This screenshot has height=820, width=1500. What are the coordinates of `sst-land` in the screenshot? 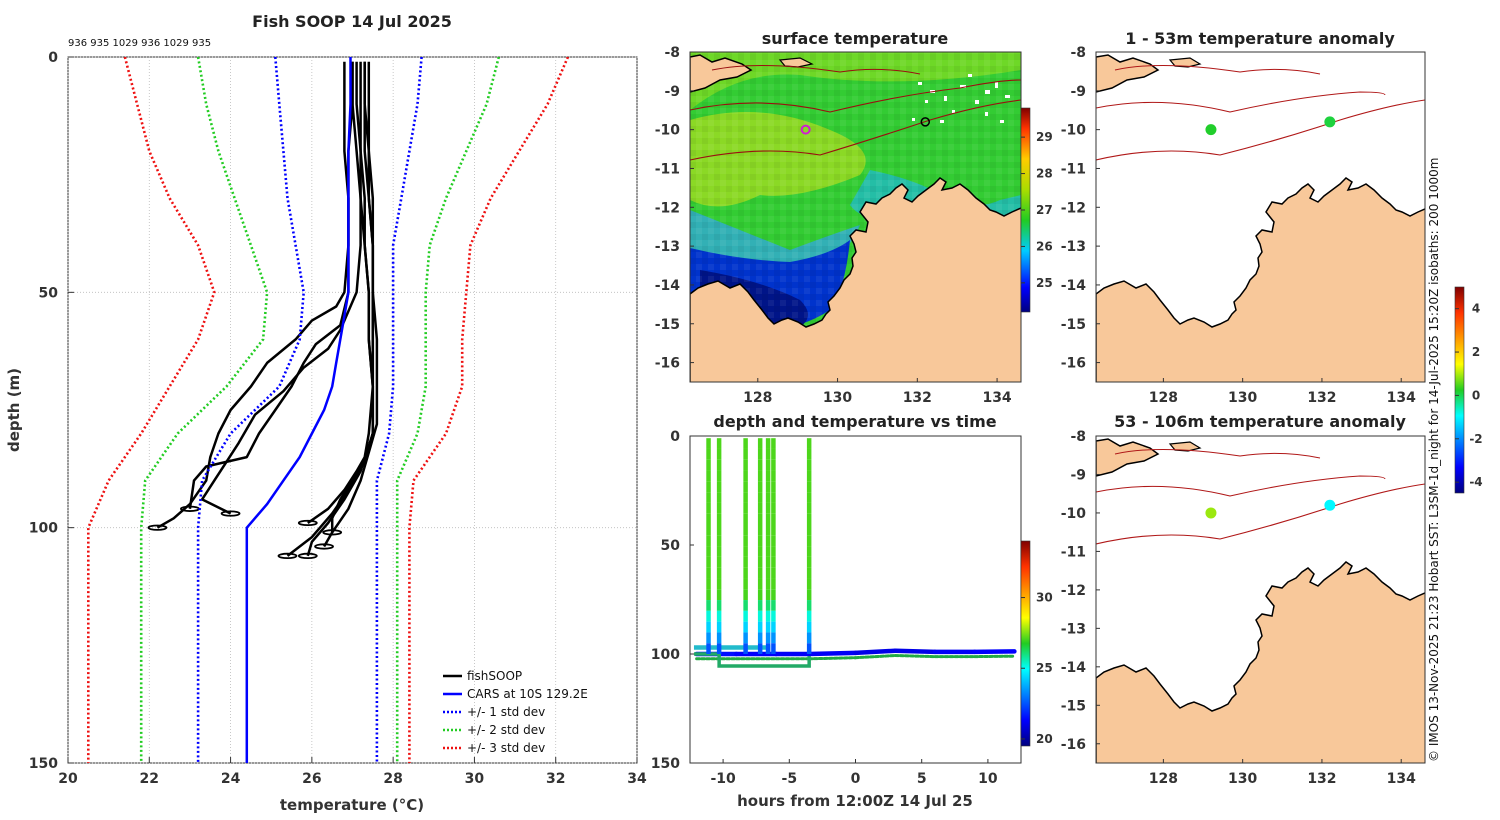 It's located at (855, 279).